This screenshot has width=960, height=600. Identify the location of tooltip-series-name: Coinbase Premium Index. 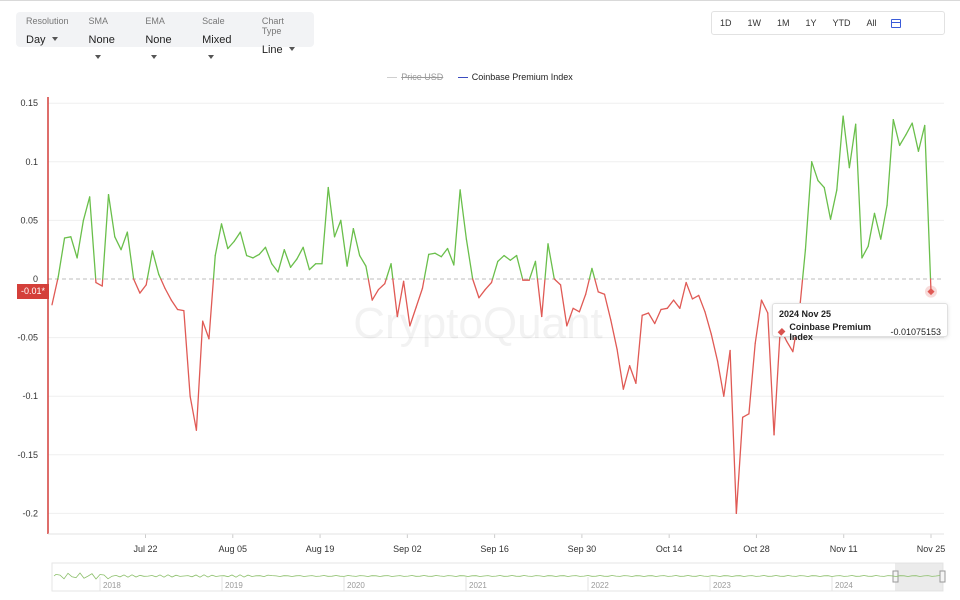
(830, 332).